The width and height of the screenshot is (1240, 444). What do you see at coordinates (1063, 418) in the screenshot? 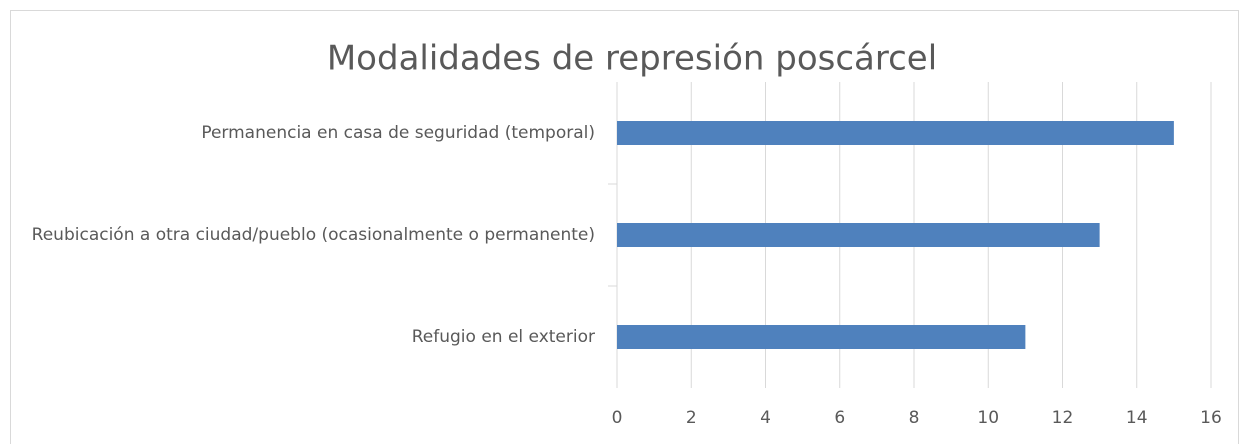
I see `x-tick-label: 12` at bounding box center [1063, 418].